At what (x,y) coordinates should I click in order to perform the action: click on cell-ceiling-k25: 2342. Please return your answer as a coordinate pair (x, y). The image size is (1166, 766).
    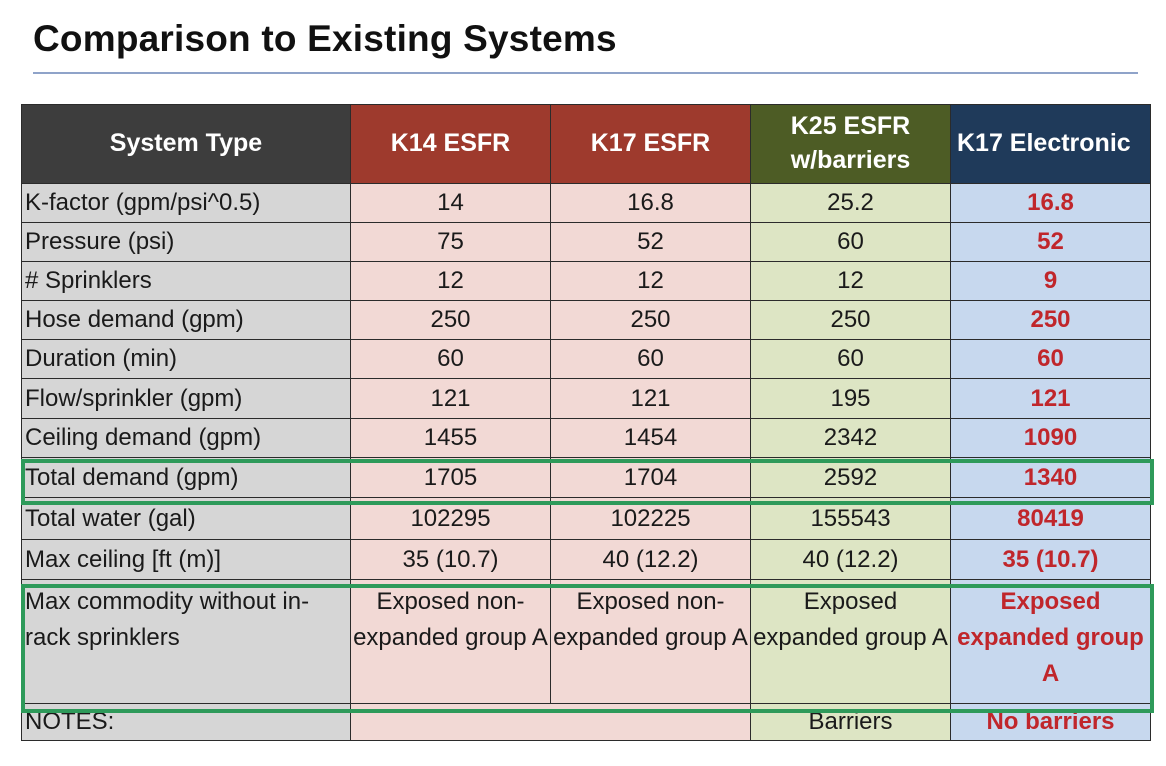
    Looking at the image, I should click on (851, 438).